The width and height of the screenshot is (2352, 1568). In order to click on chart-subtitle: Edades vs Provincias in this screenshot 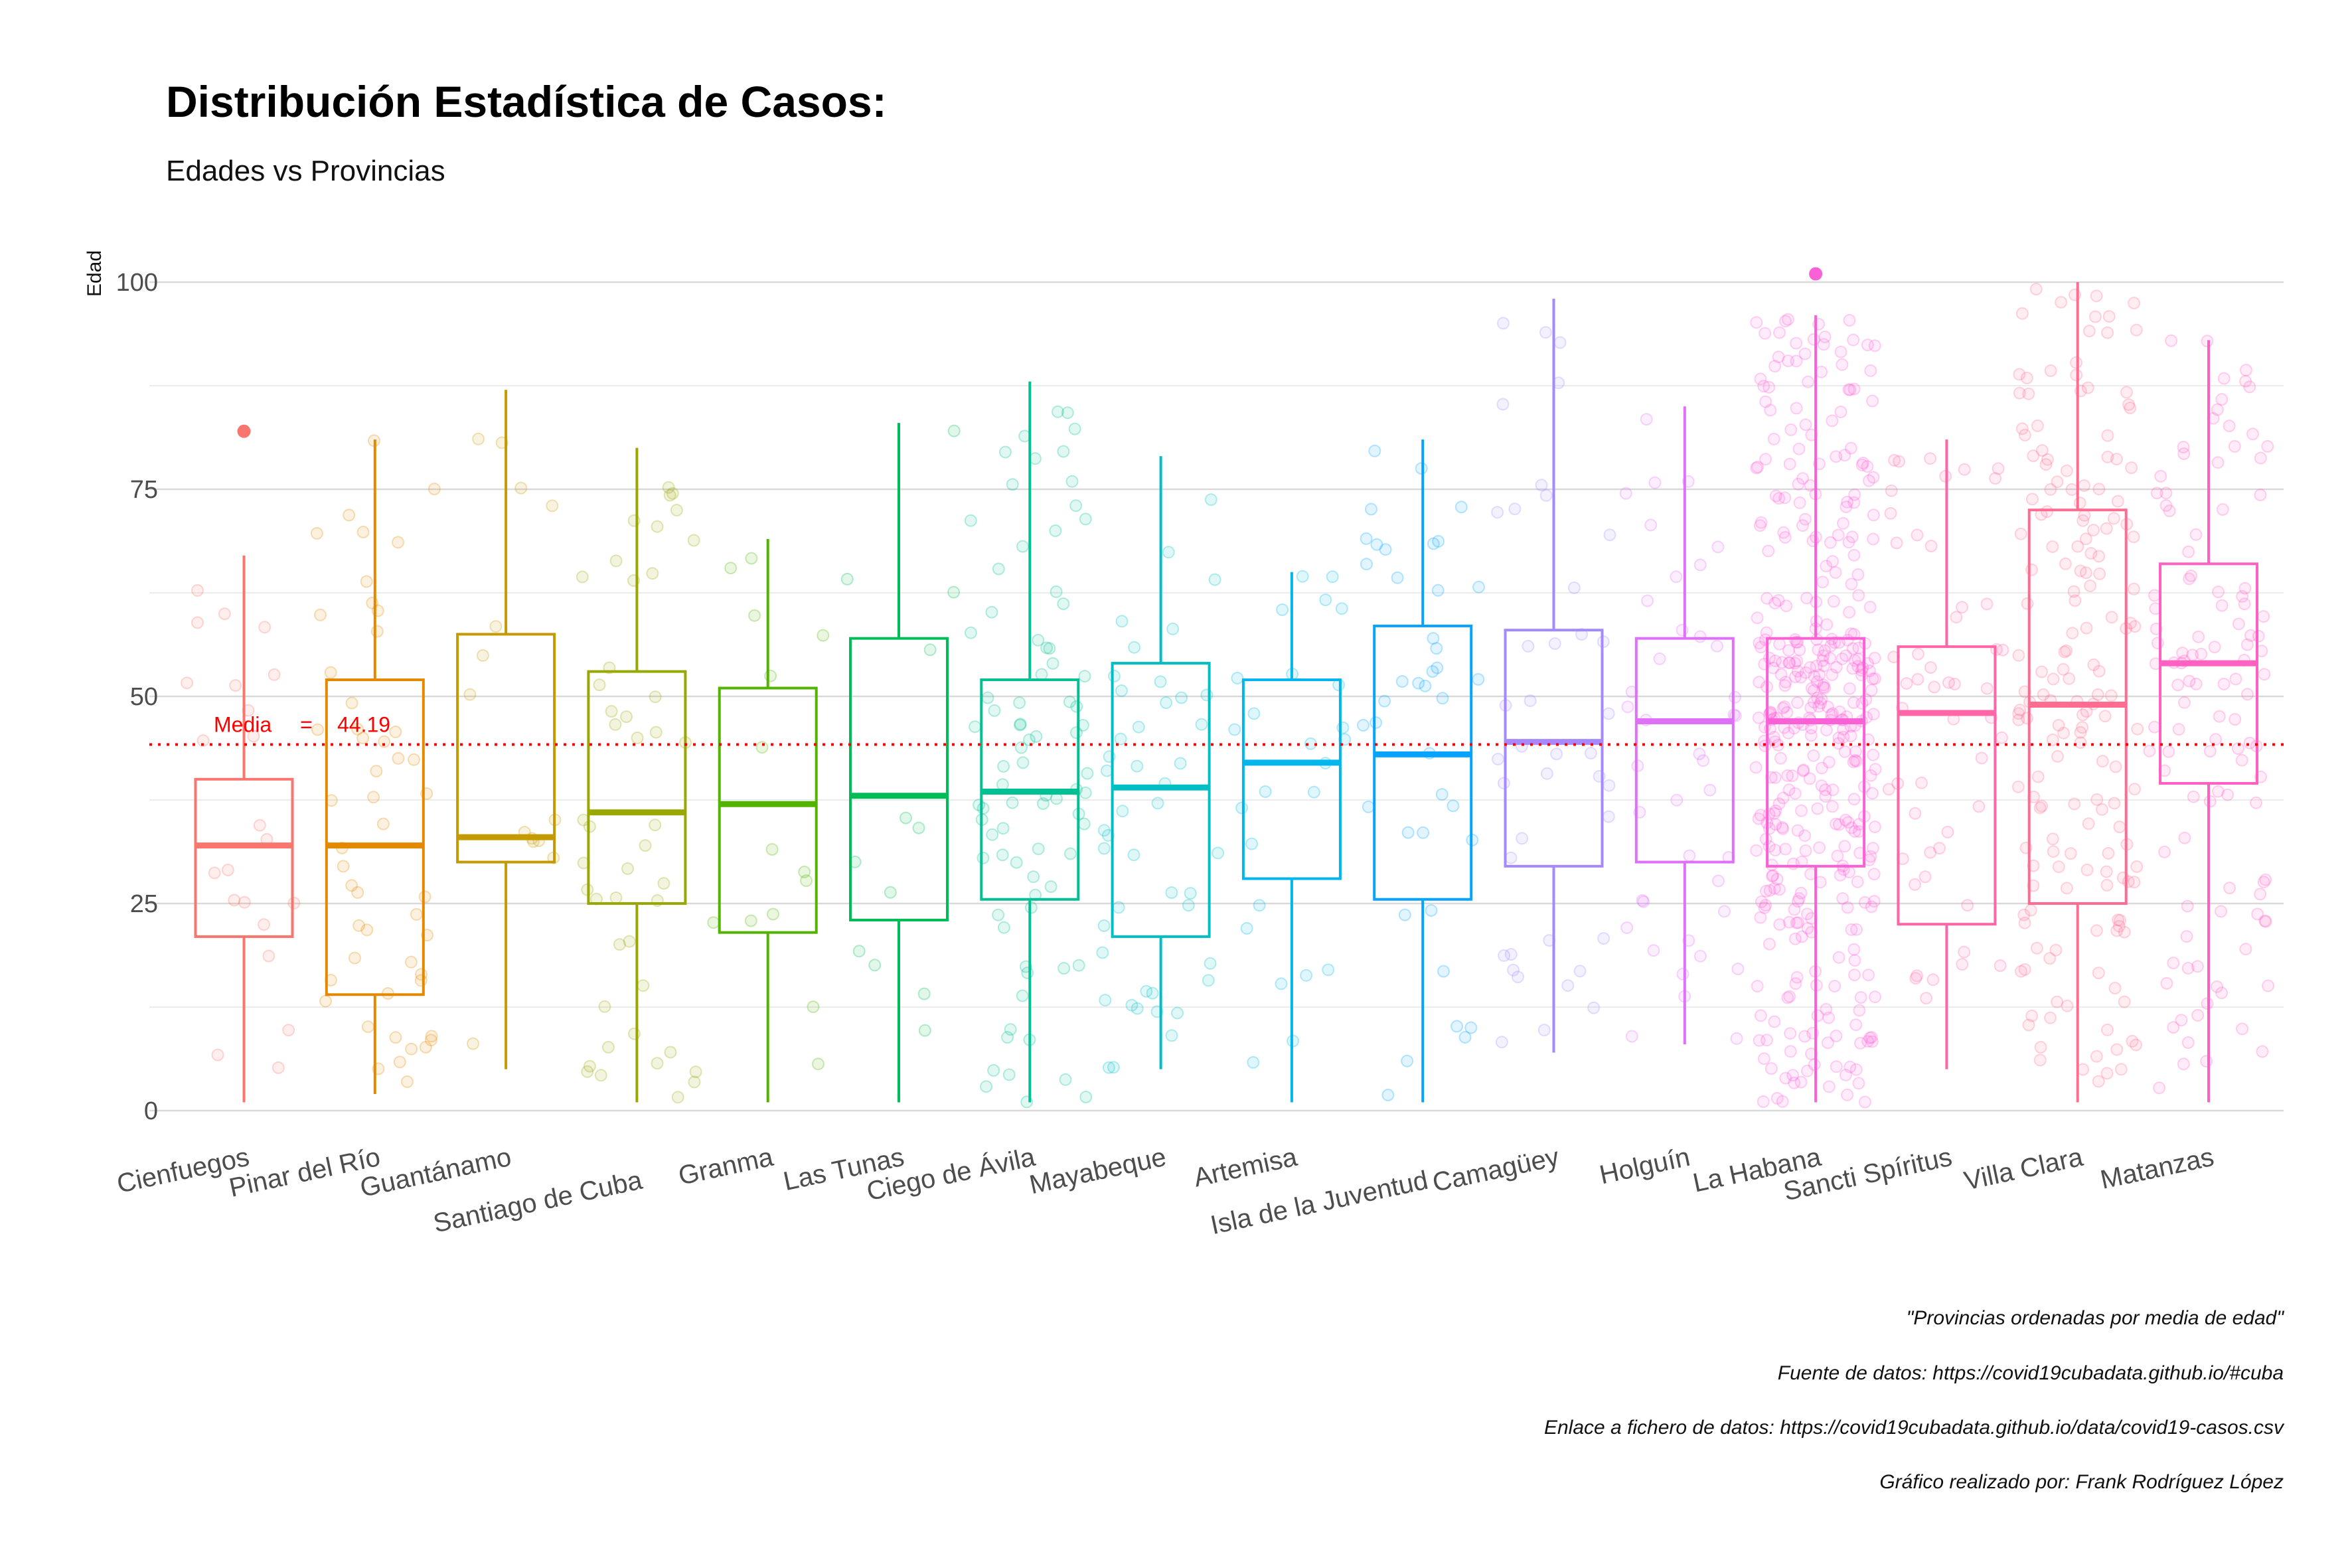, I will do `click(305, 171)`.